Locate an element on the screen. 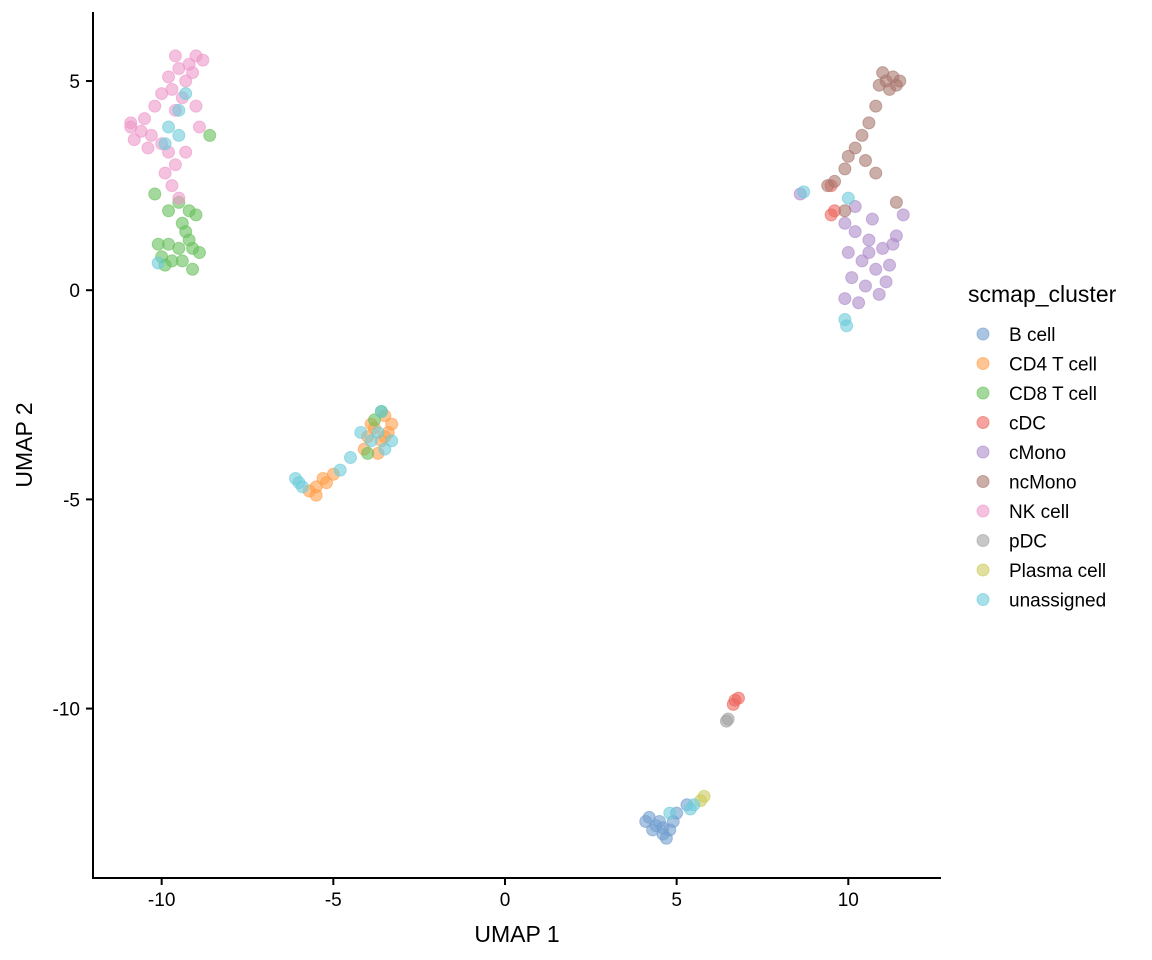 Image resolution: width=1152 pixels, height=960 pixels. y-axis-label: UMAP 2 is located at coordinates (24, 444).